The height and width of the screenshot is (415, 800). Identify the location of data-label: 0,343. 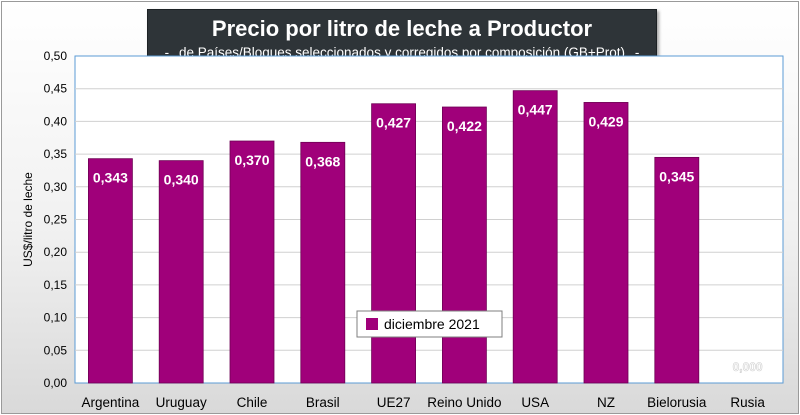
(110, 178).